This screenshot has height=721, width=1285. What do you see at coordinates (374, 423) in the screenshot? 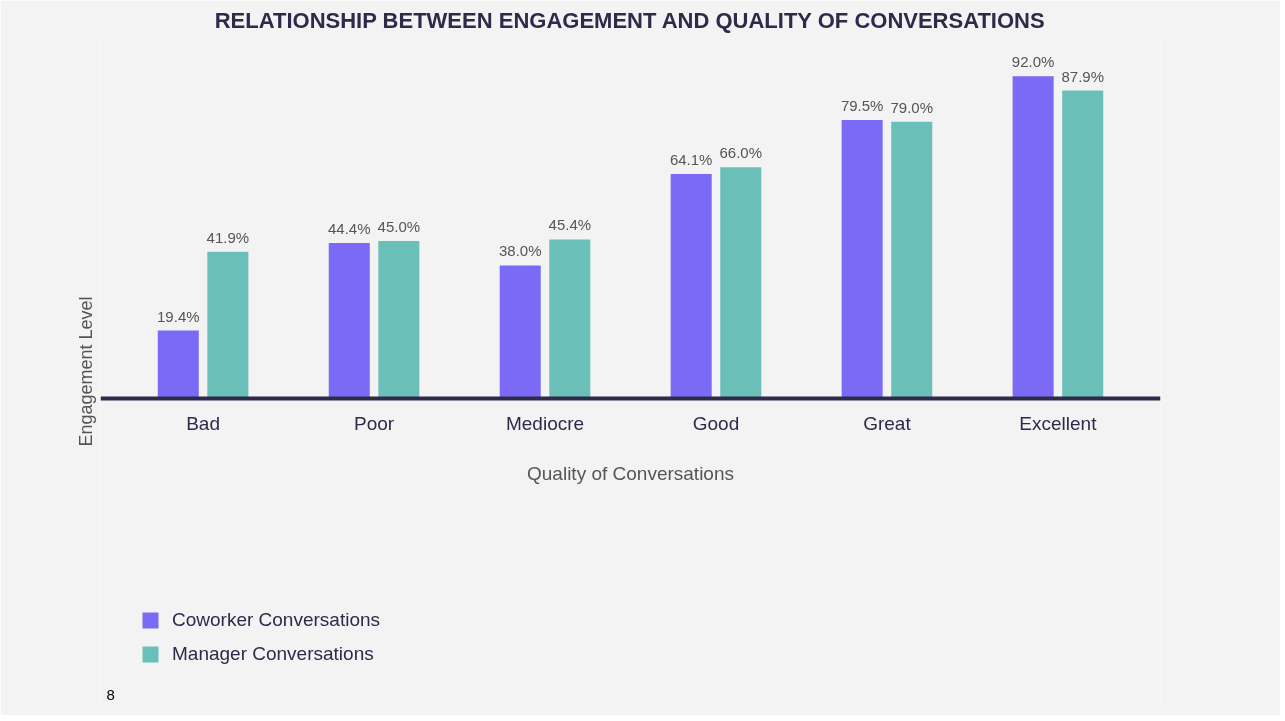
I see `x-tick-label: Poor` at bounding box center [374, 423].